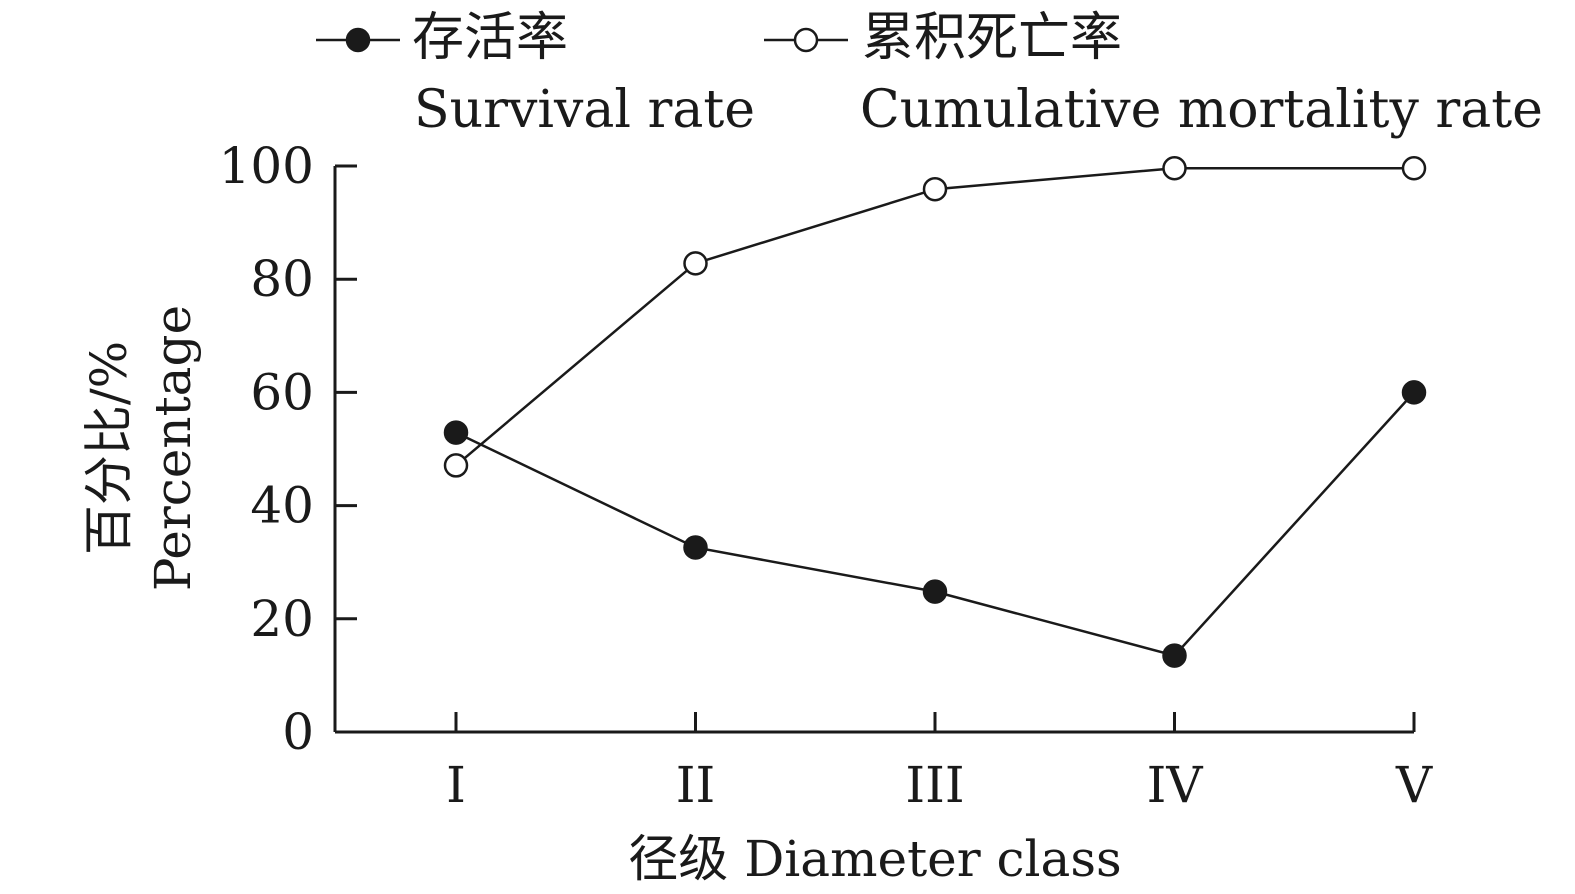 Image resolution: width=1575 pixels, height=894 pixels. Describe the element at coordinates (695, 547) in the screenshot. I see `point-survival-II` at that location.